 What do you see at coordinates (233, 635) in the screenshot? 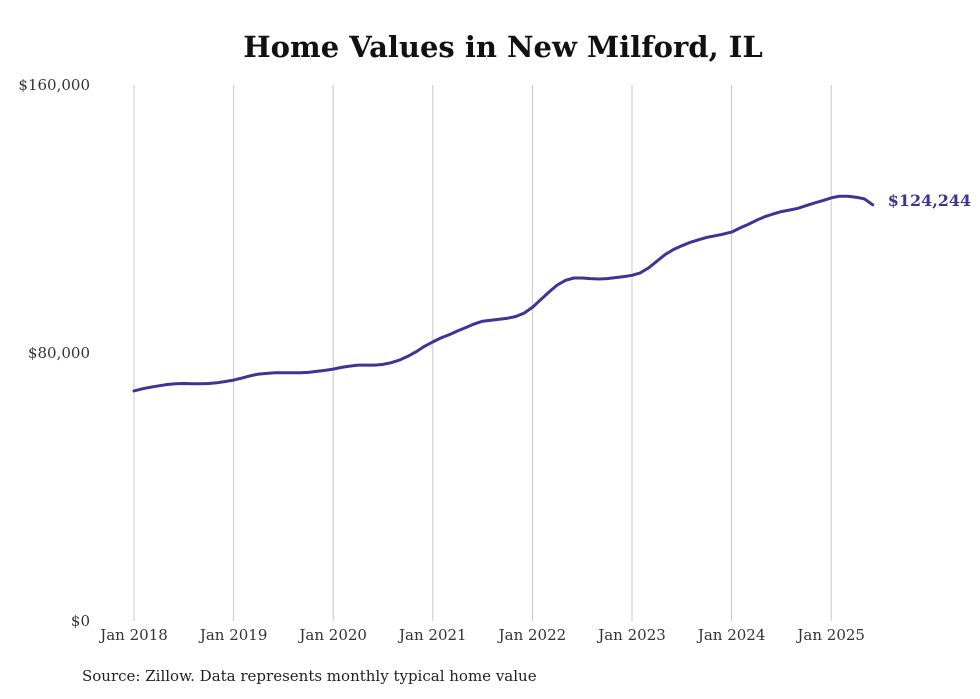
I see `x-tick-label: Jan 2019` at bounding box center [233, 635].